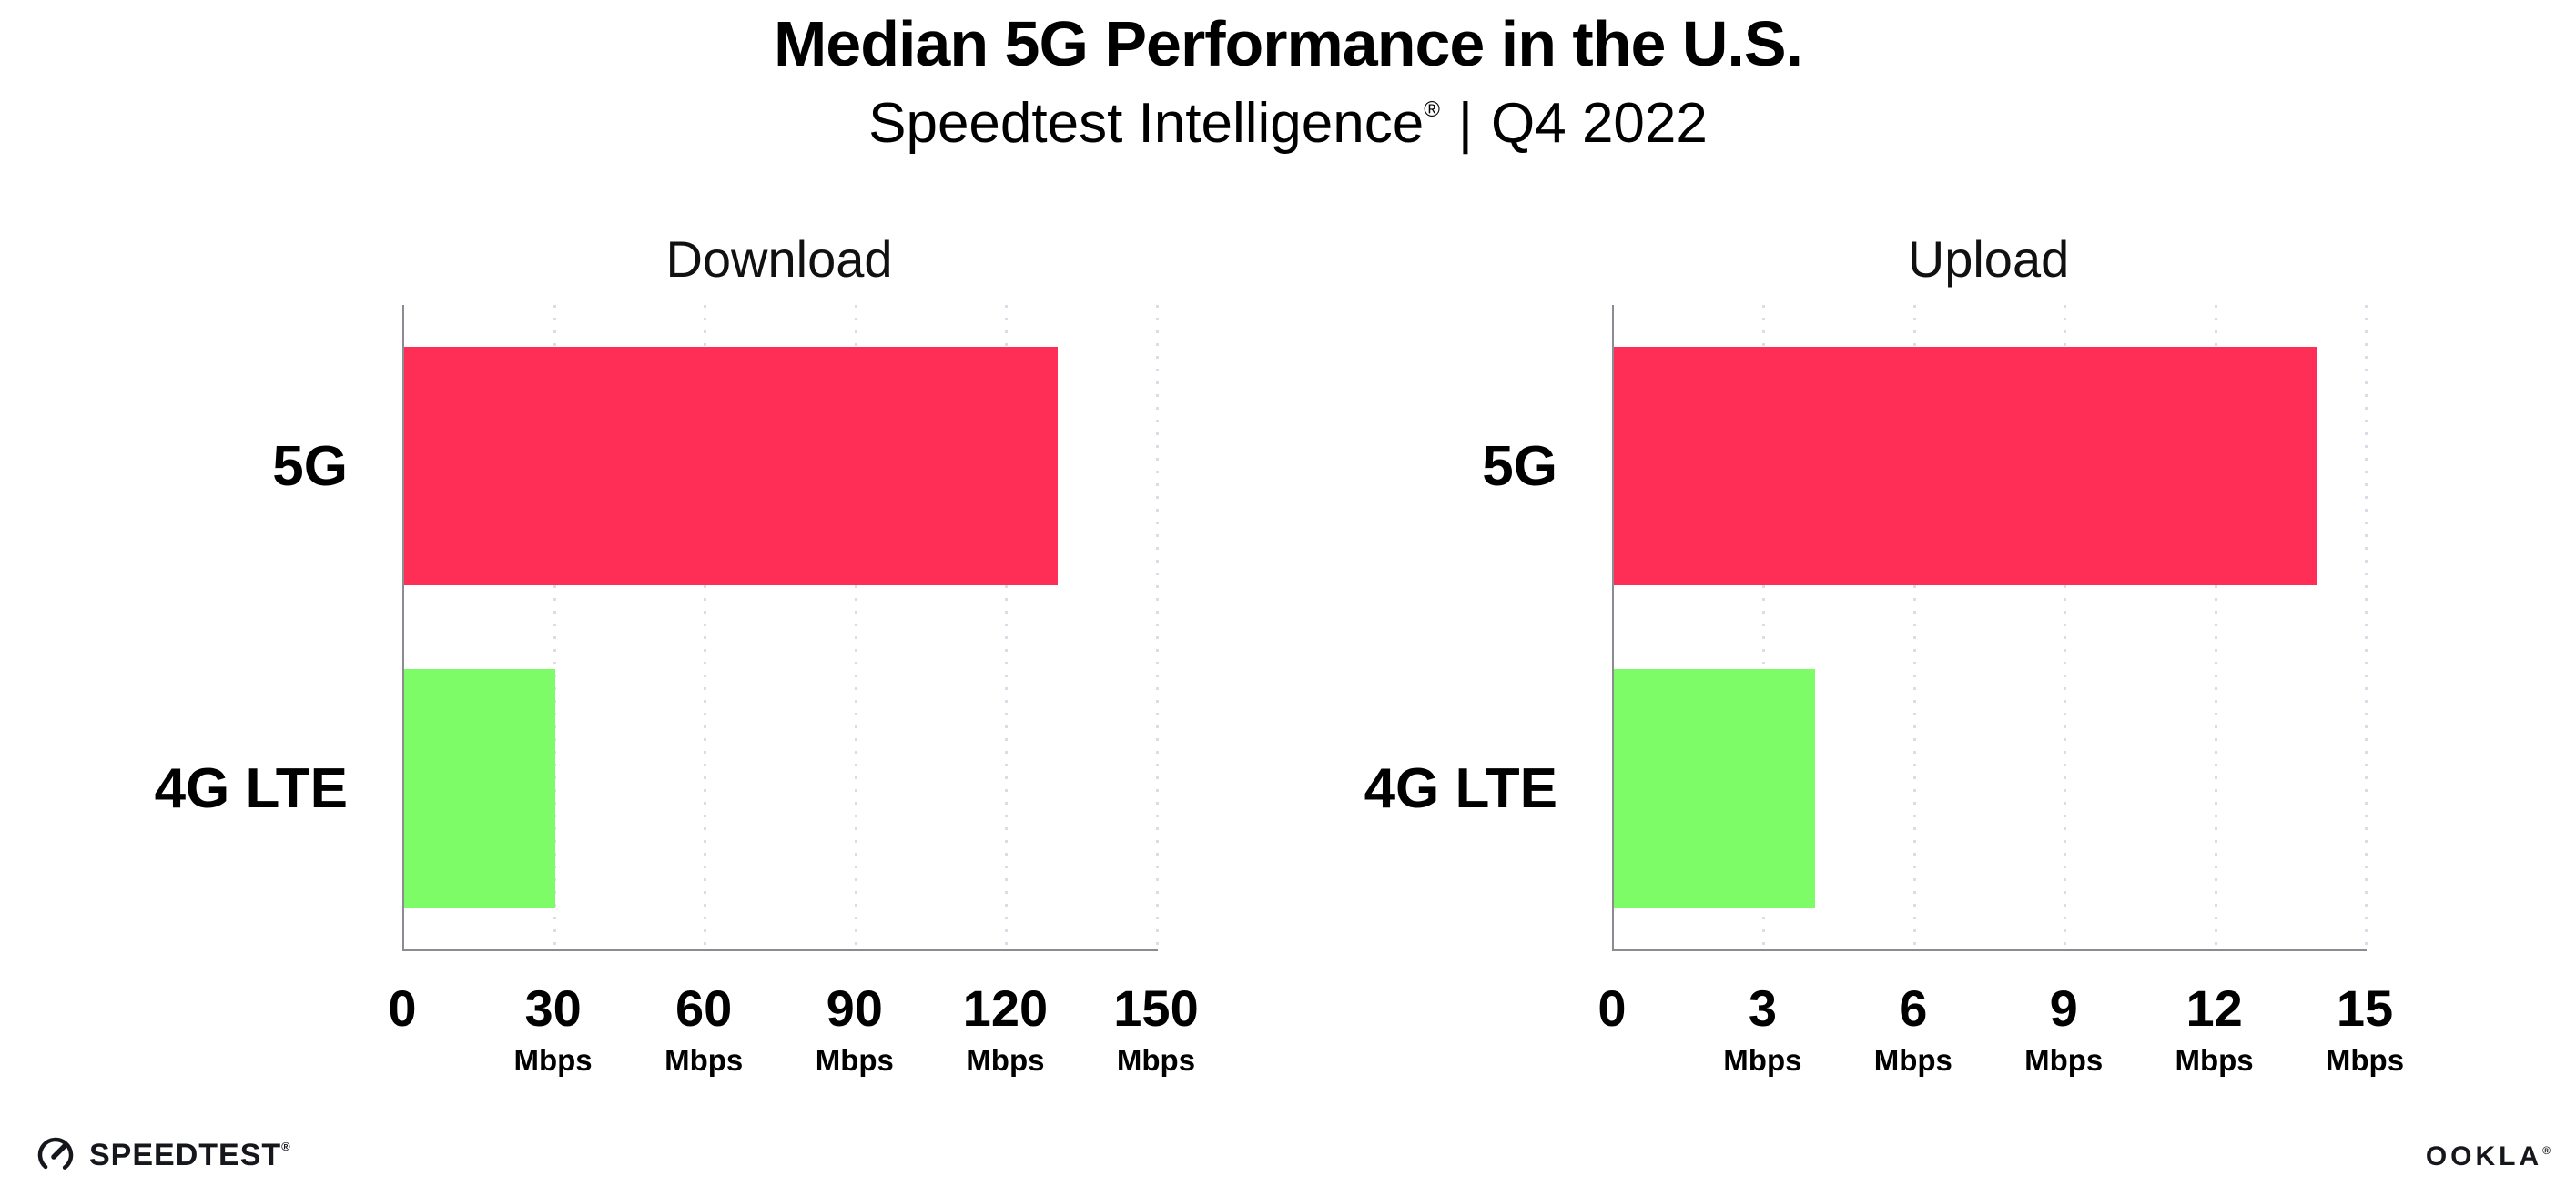  I want to click on x-tick-30: 30 Mbps, so click(553, 1030).